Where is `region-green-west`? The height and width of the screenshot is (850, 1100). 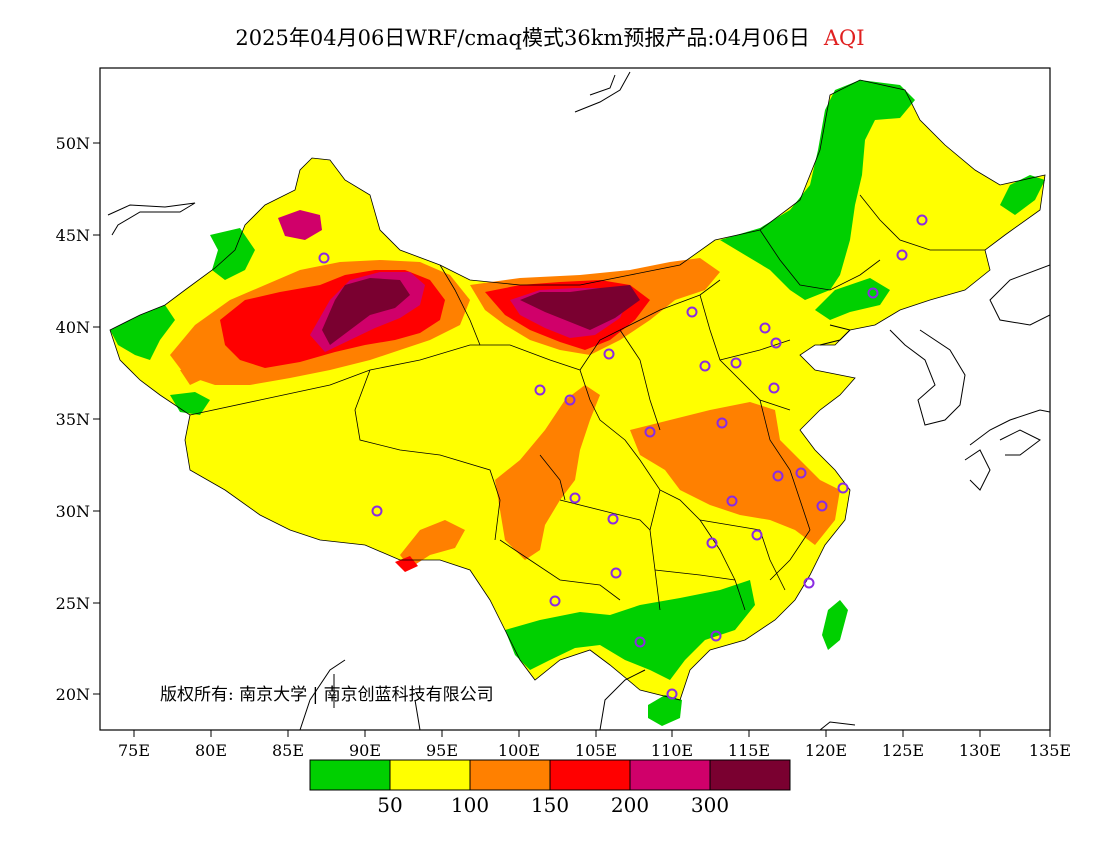 region-green-west is located at coordinates (142, 332).